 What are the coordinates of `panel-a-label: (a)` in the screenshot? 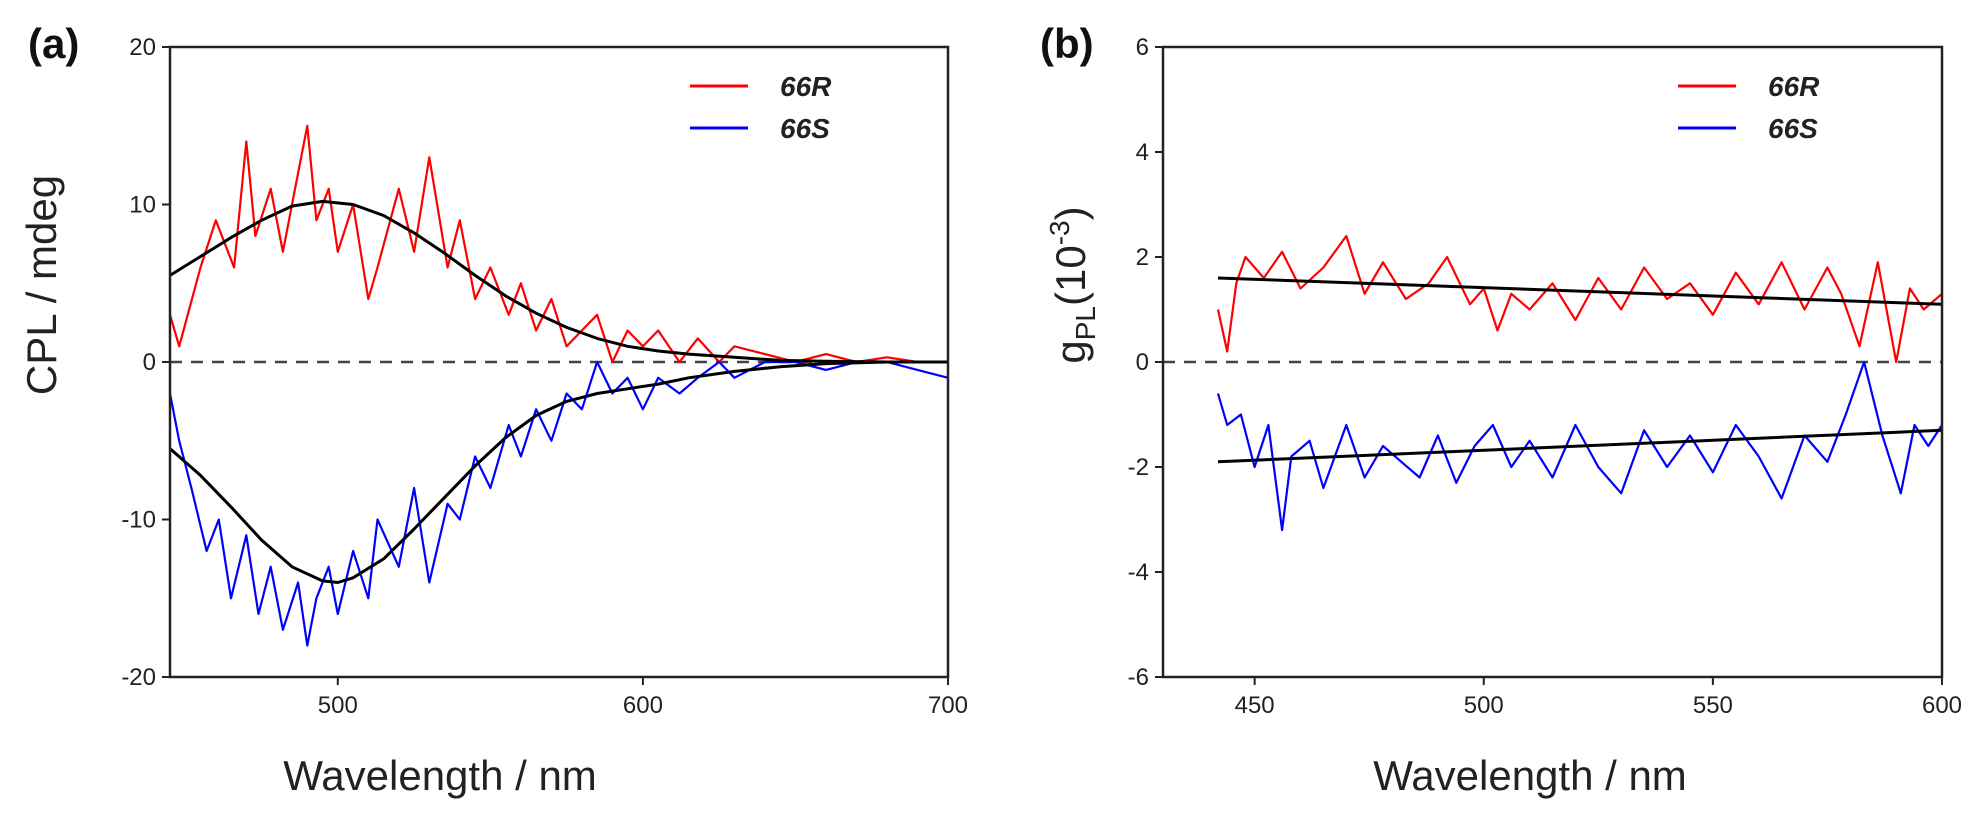 It's located at (53, 43).